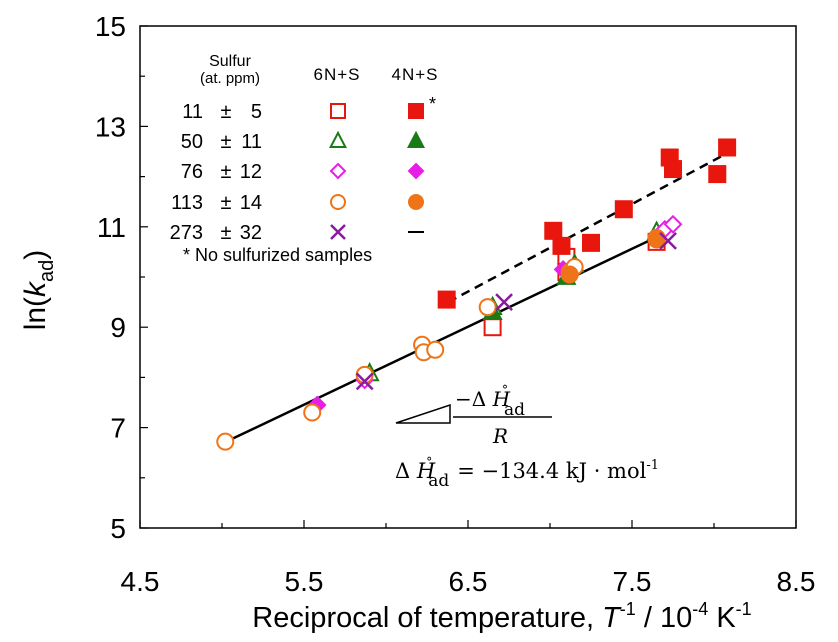 This screenshot has width=838, height=642. What do you see at coordinates (230, 78) in the screenshot?
I see `legend-header-unit: (at. ppm)` at bounding box center [230, 78].